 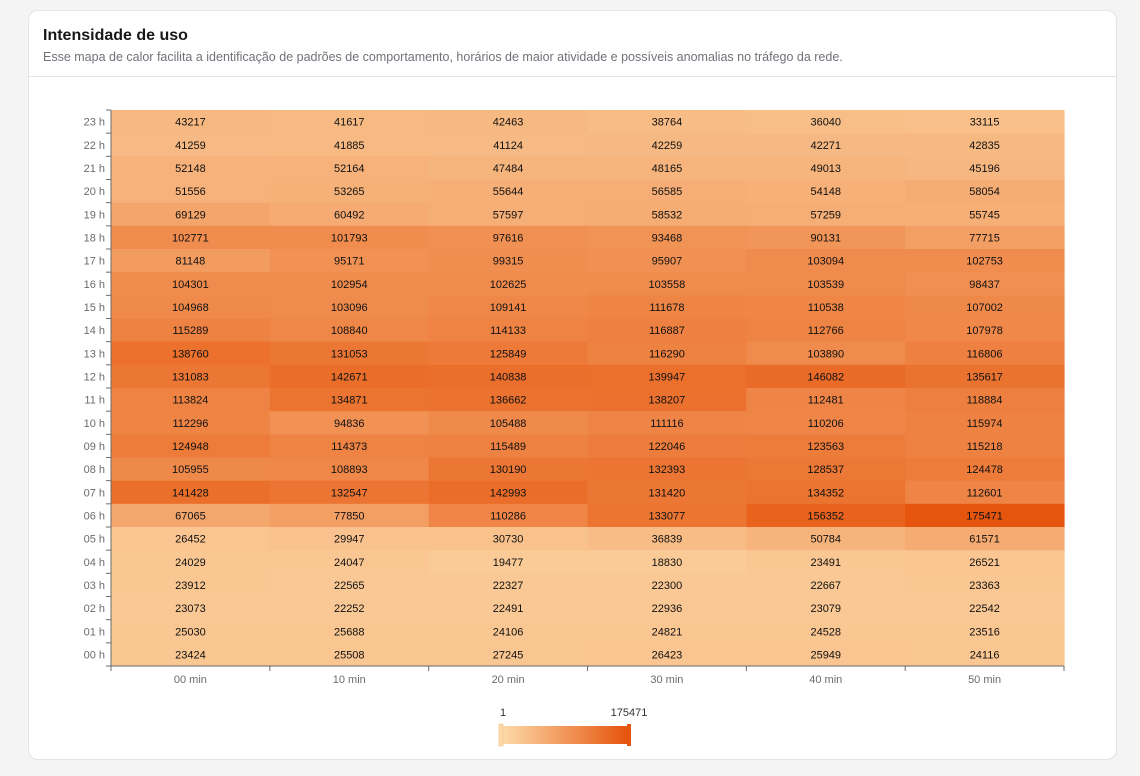 I want to click on cell-value-label: 36040, so click(x=825, y=123).